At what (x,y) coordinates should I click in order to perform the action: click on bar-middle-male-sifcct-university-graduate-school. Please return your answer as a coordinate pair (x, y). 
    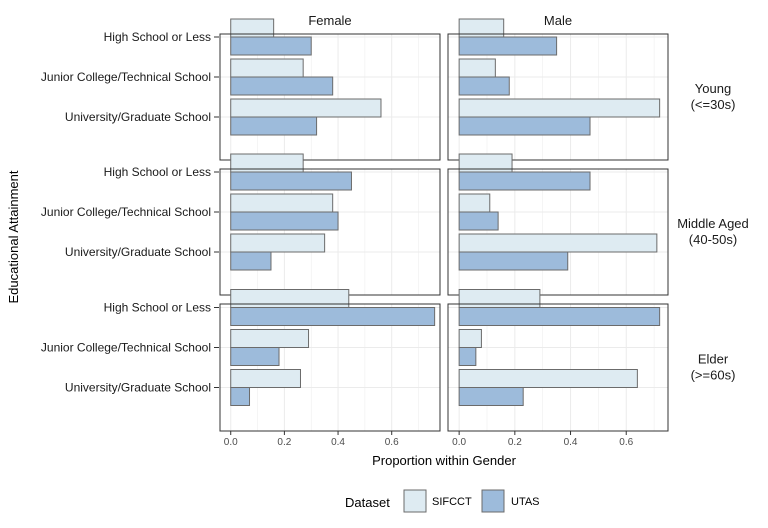
    Looking at the image, I should click on (558, 243).